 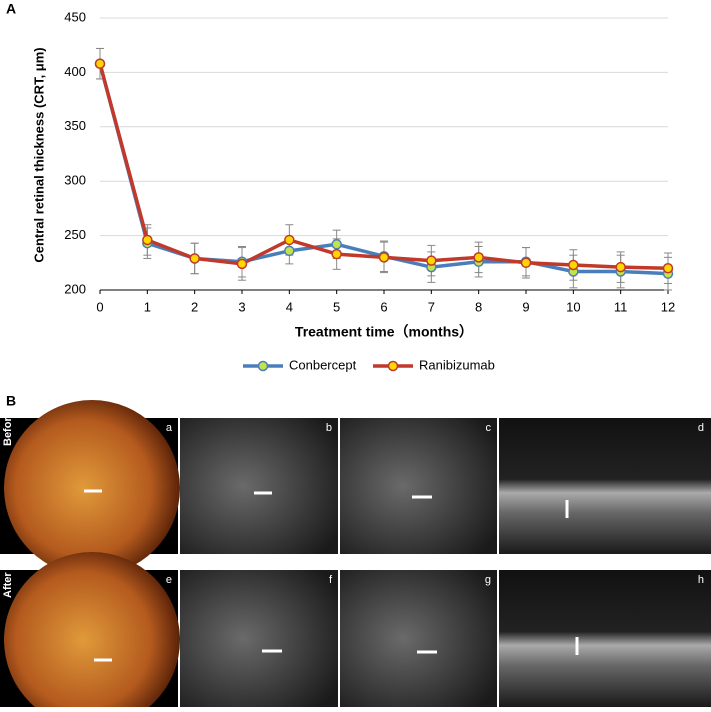 What do you see at coordinates (75, 234) in the screenshot?
I see `y-tick-label: 250` at bounding box center [75, 234].